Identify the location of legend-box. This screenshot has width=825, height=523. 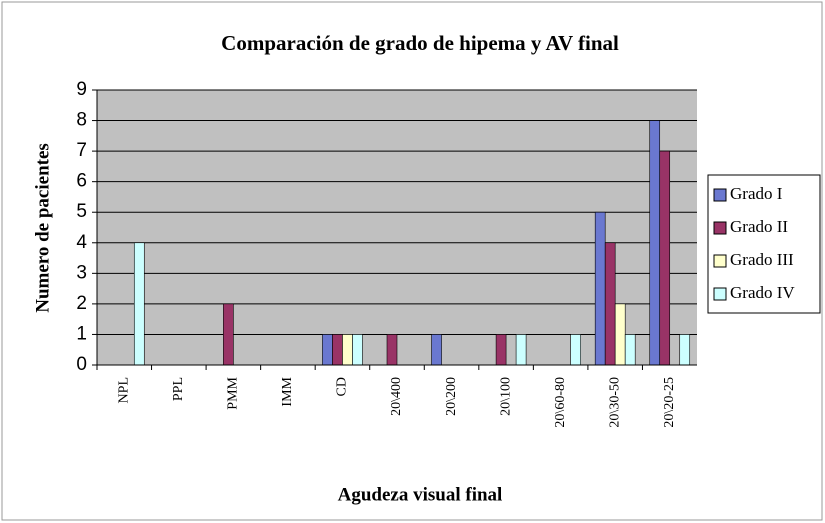
(764, 244).